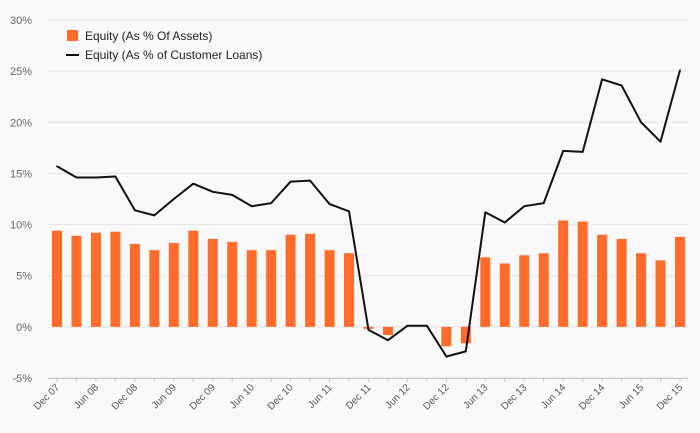  What do you see at coordinates (242, 396) in the screenshot?
I see `x-tick-label: Jun 10` at bounding box center [242, 396].